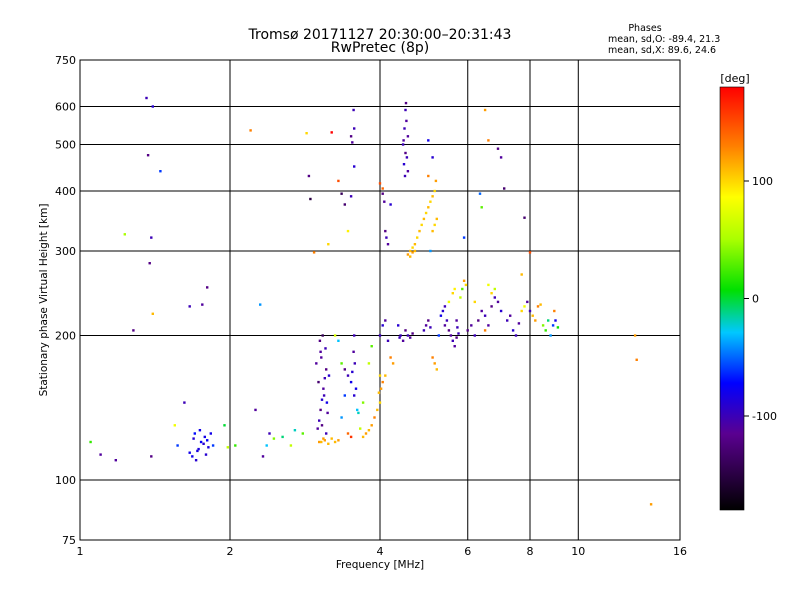 This screenshot has height=600, width=800. I want to click on x-tick-label: 6, so click(467, 551).